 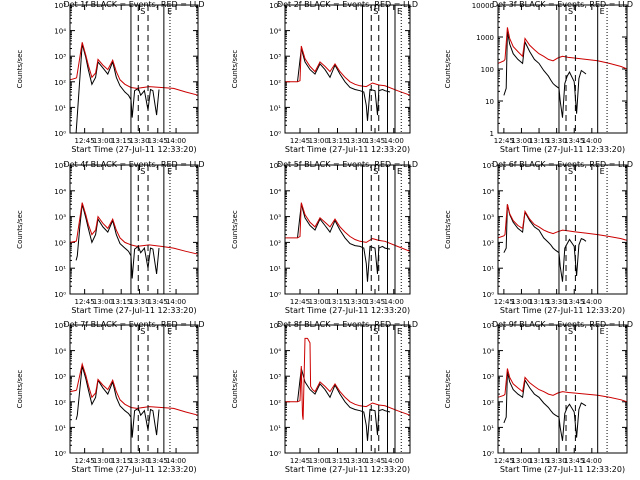 What do you see at coordinates (483, 6) in the screenshot?
I see `y-tick-label: 10000` at bounding box center [483, 6].